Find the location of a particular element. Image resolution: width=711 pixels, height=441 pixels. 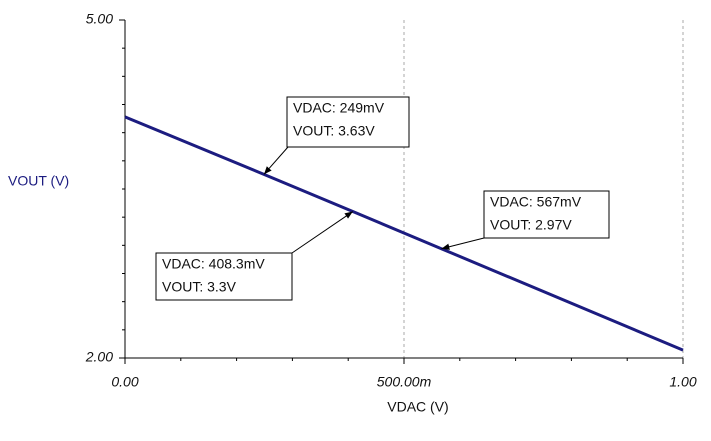

annotation-text: VDAC: 408.3mV is located at coordinates (213, 264).